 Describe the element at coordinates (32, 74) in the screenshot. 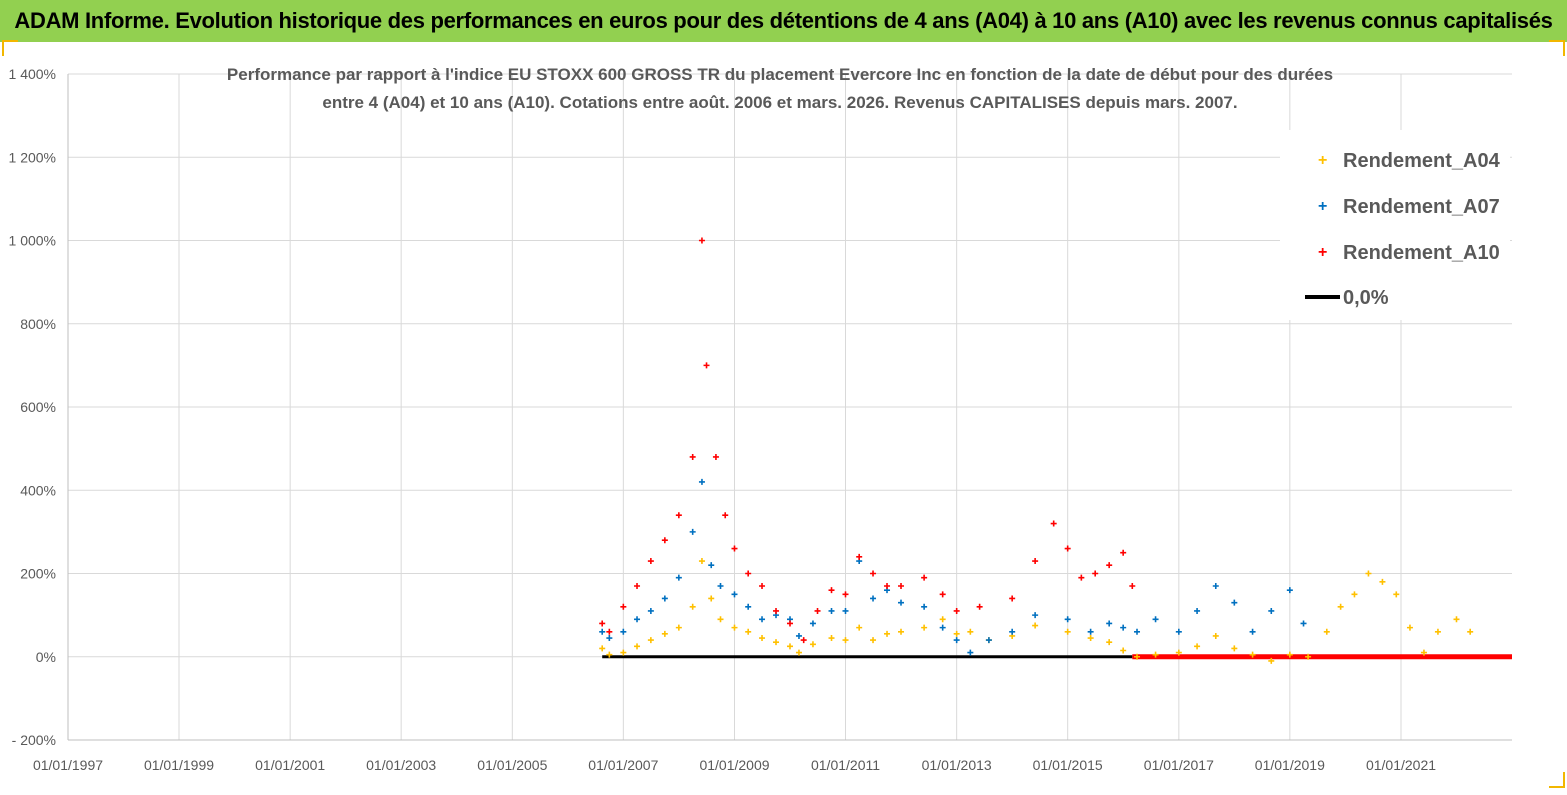

I see `y-tick-label: 1 400%` at that location.